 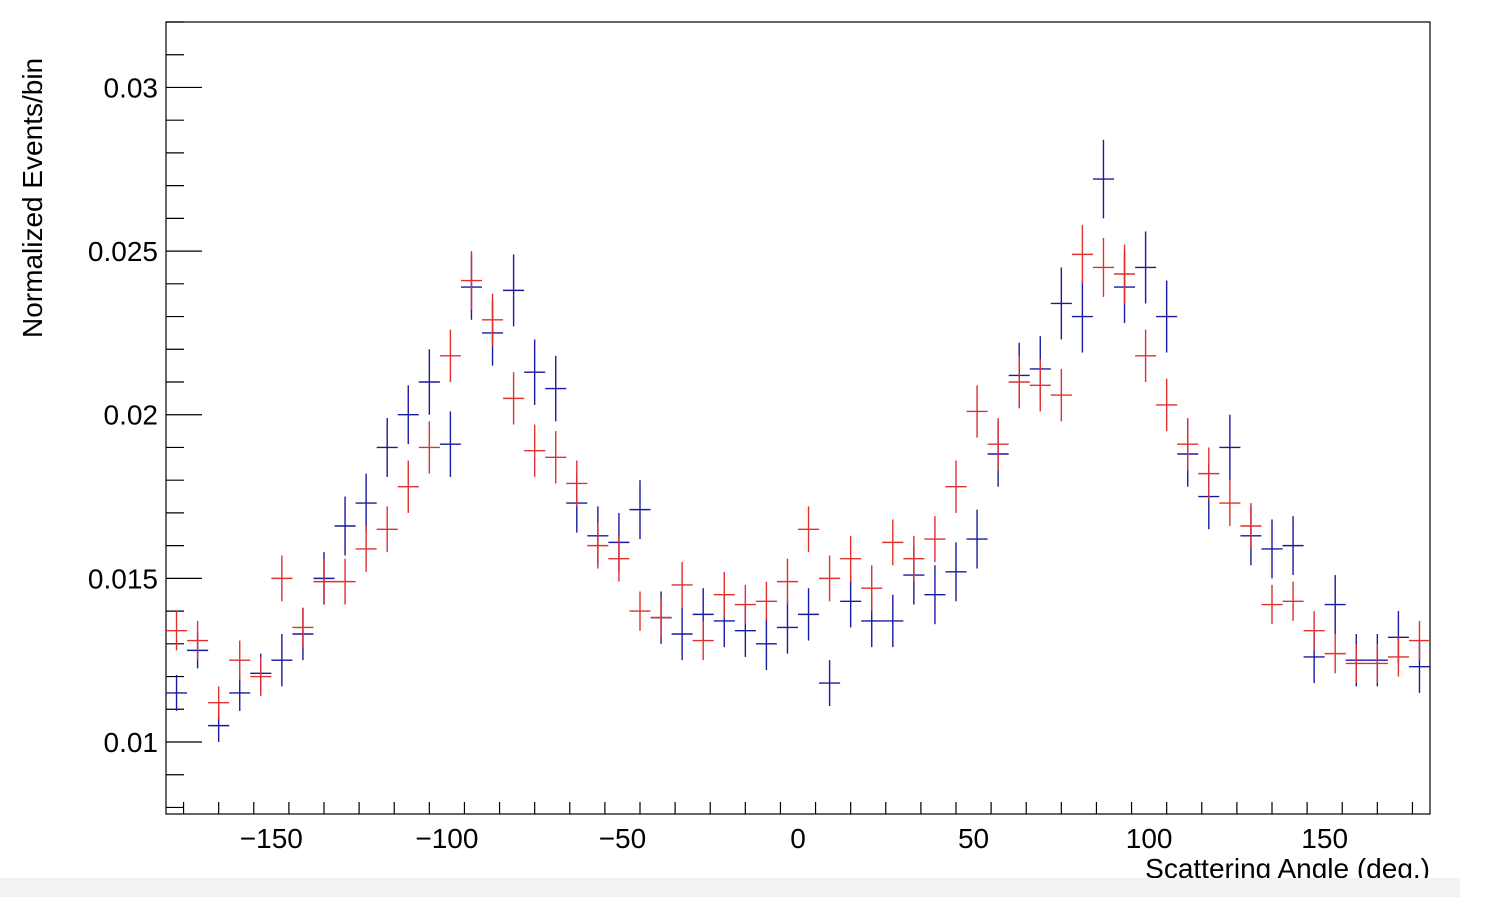 What do you see at coordinates (271, 838) in the screenshot?
I see `x-tick-label: −150` at bounding box center [271, 838].